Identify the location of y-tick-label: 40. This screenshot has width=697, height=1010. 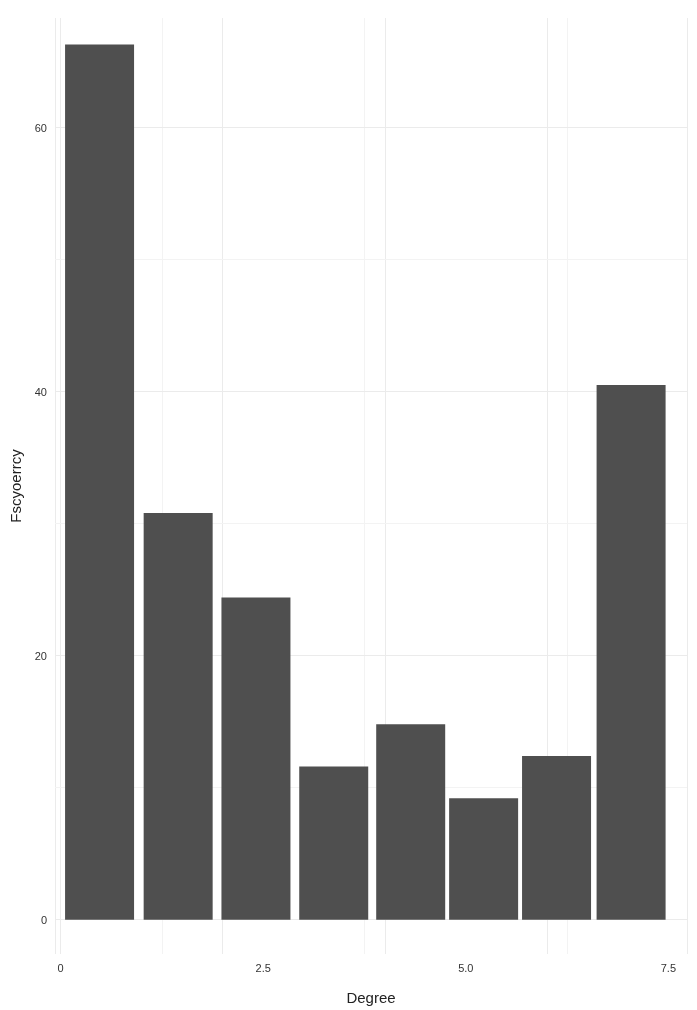
(40, 391).